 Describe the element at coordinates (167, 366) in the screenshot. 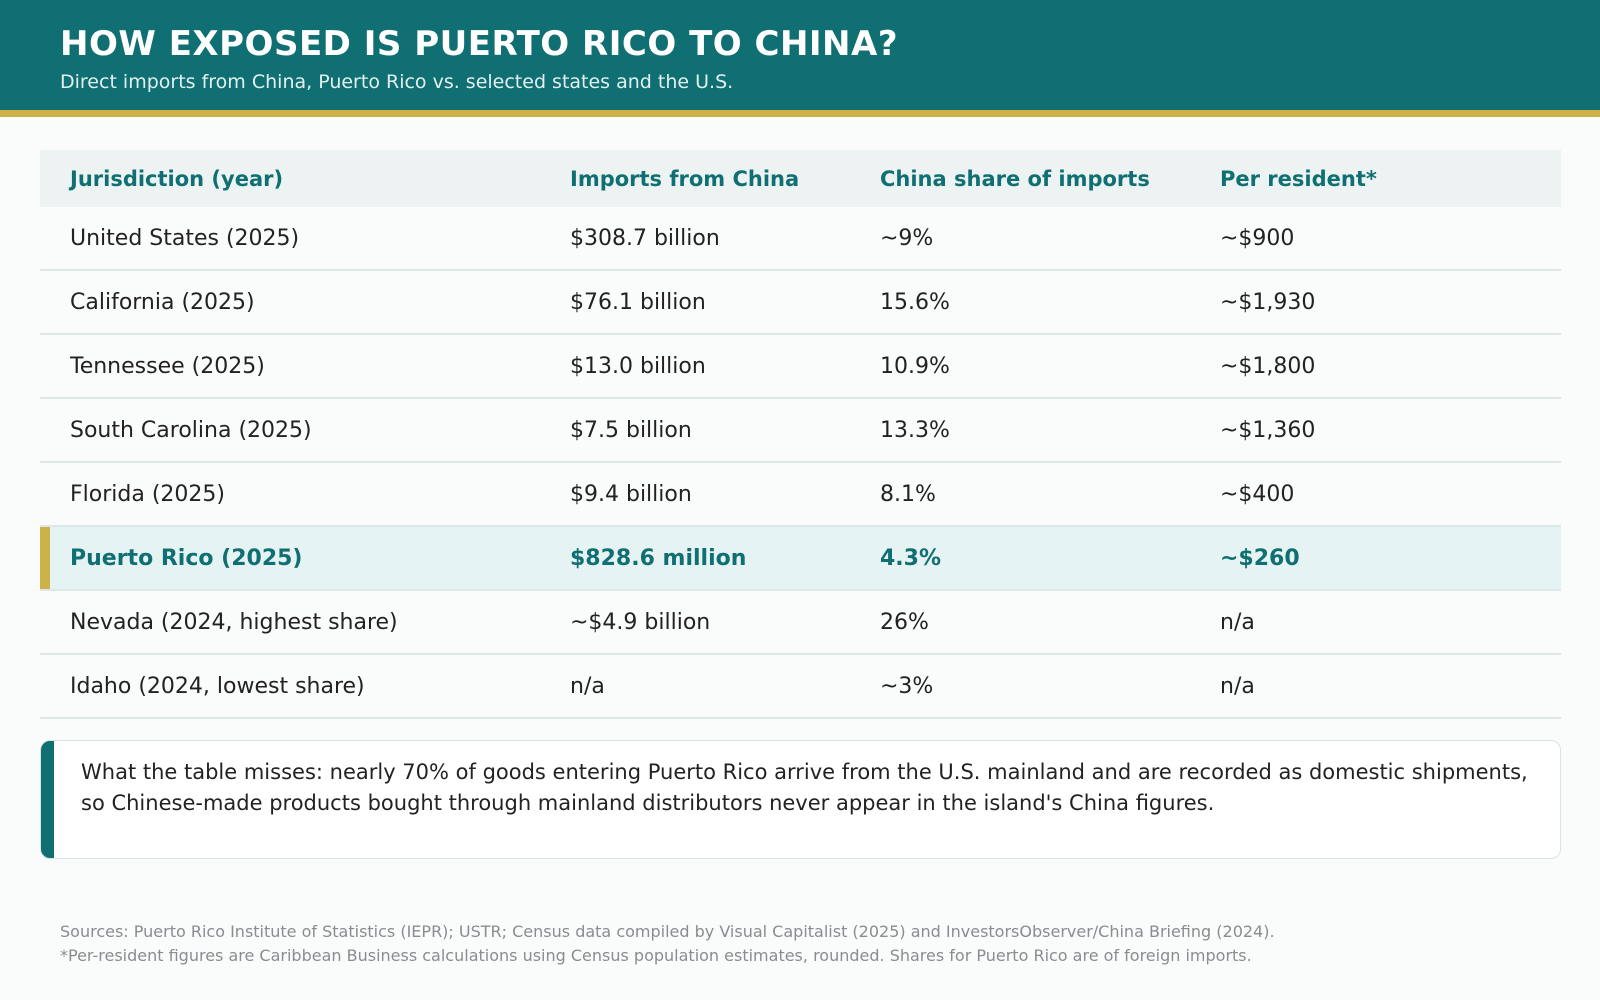

I see `table-cell: Tennessee (2025)` at that location.